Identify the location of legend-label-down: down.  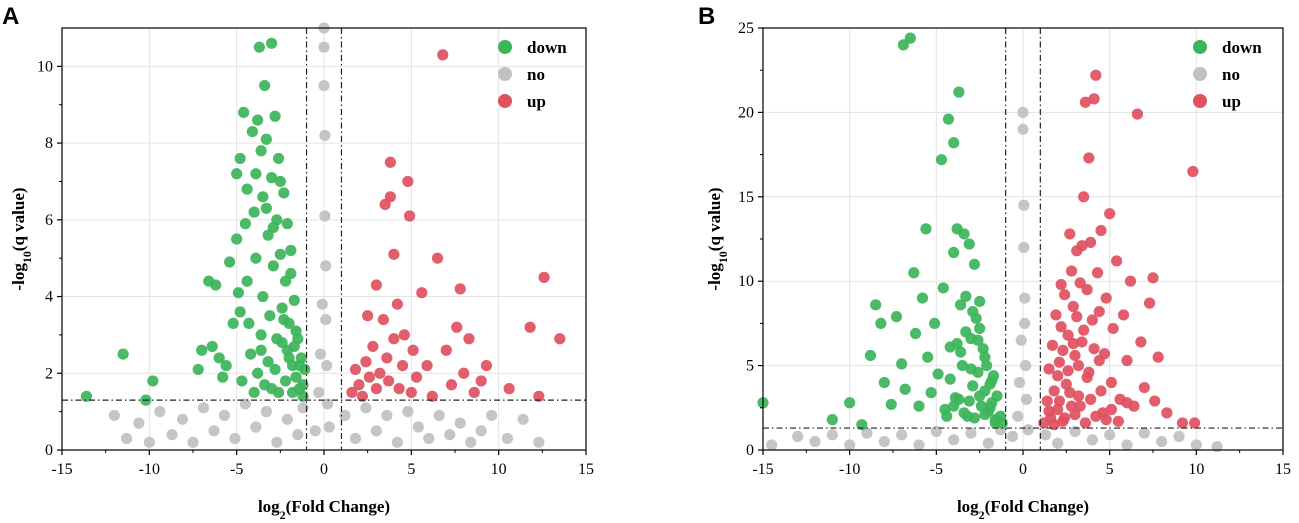
(1242, 47).